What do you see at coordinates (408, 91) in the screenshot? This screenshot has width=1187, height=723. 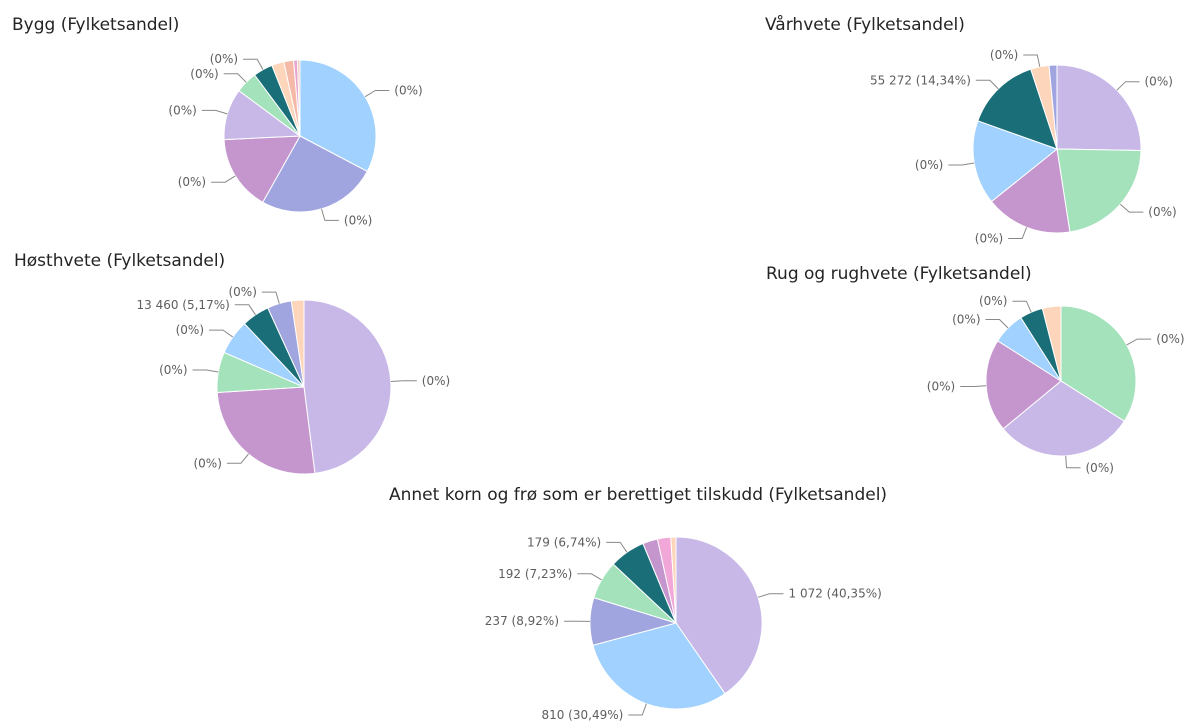 I see `data-label-bygg-0: (0%)` at bounding box center [408, 91].